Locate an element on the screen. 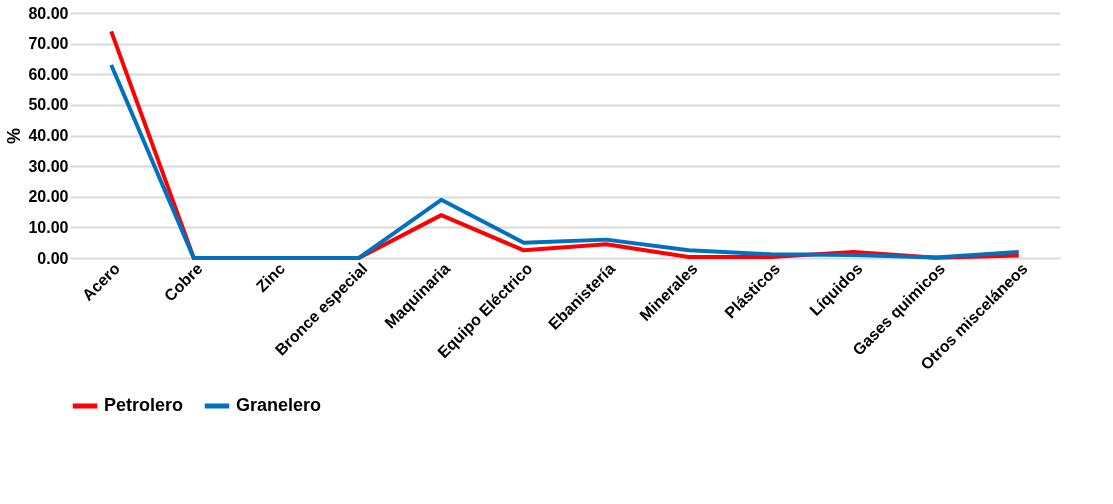  y-tick-label: 0.00 is located at coordinates (53, 258).